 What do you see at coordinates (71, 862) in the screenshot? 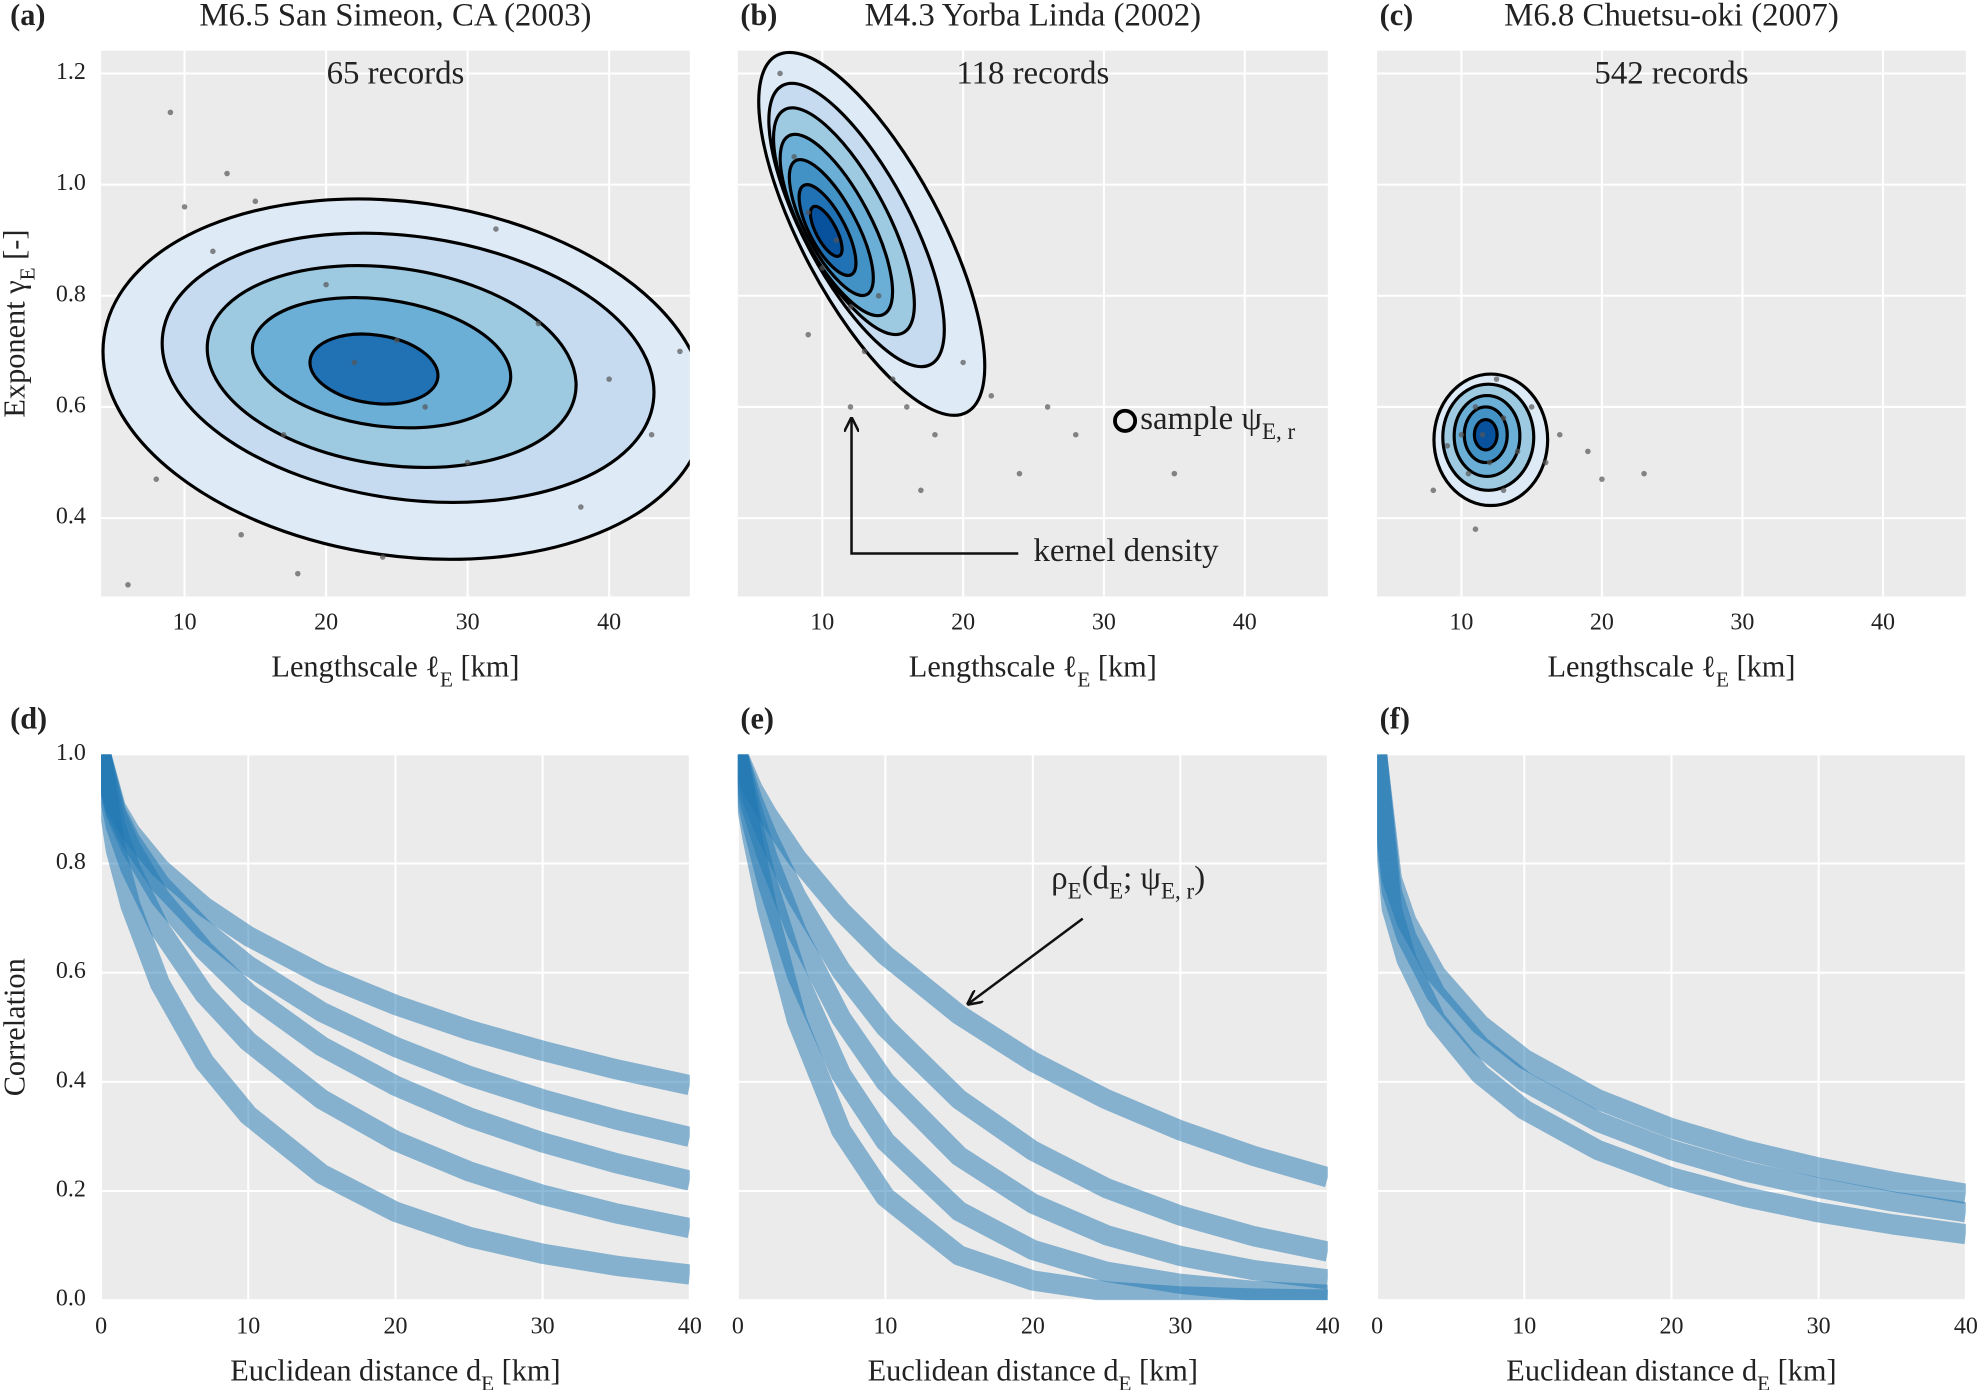
I see `y-tick-label: 0.8` at bounding box center [71, 862].